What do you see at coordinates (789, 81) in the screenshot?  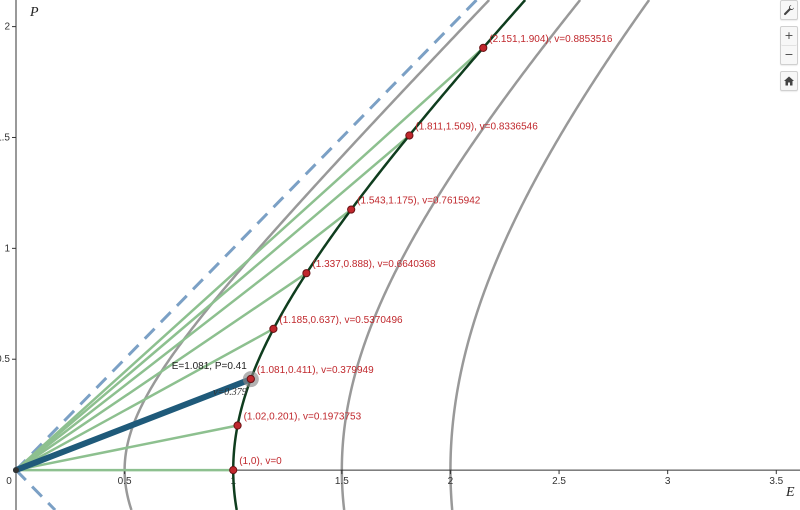 I see `home-icon` at bounding box center [789, 81].